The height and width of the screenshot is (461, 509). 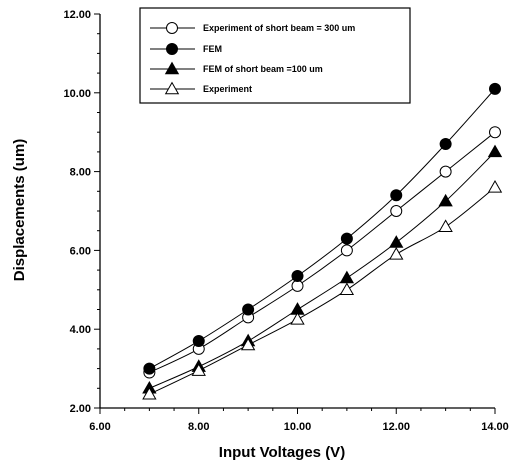 I want to click on legend-entry: FEM, so click(x=186, y=49).